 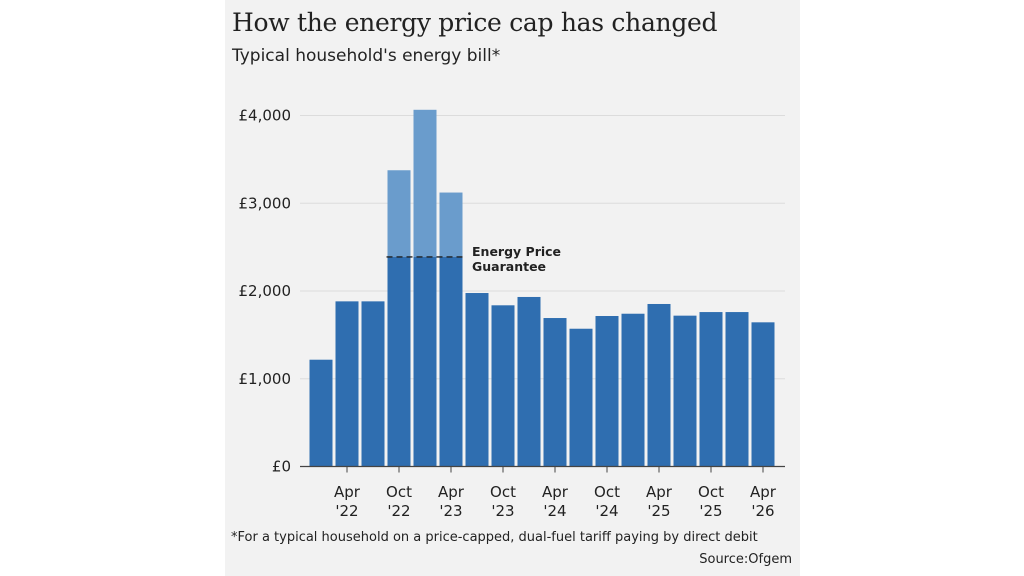 What do you see at coordinates (762, 511) in the screenshot?
I see `x-tick-label-year: '26` at bounding box center [762, 511].